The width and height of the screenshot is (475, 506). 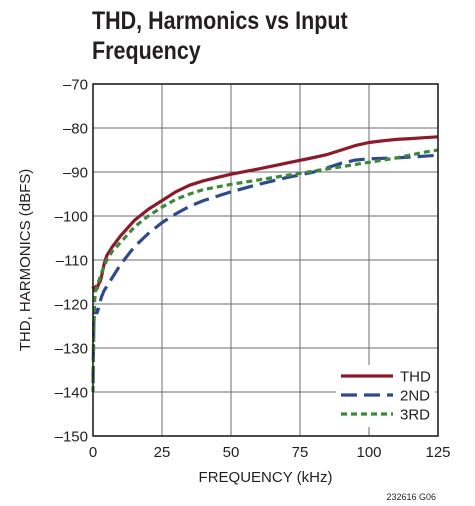 I want to click on chart-title-line-2: Frequency, so click(x=146, y=51).